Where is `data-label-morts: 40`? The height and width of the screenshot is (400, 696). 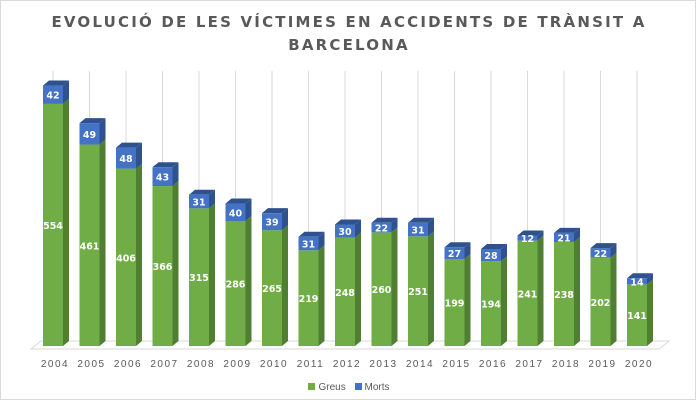
data-label-morts: 40 is located at coordinates (236, 213).